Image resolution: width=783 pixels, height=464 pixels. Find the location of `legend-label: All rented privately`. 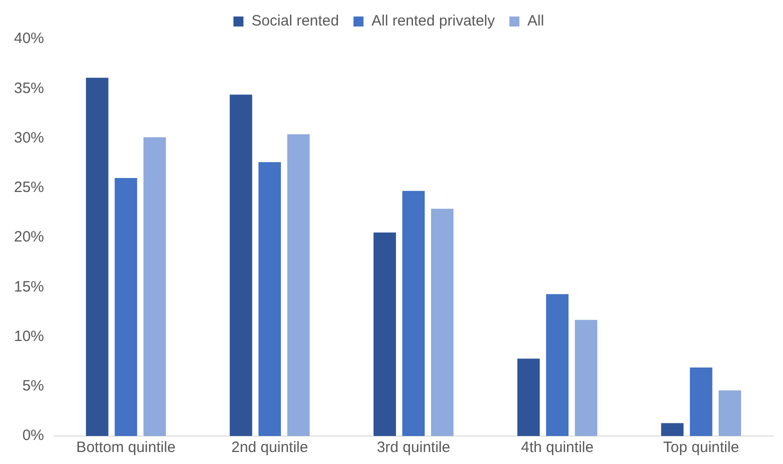

legend-label: All rented privately is located at coordinates (433, 21).